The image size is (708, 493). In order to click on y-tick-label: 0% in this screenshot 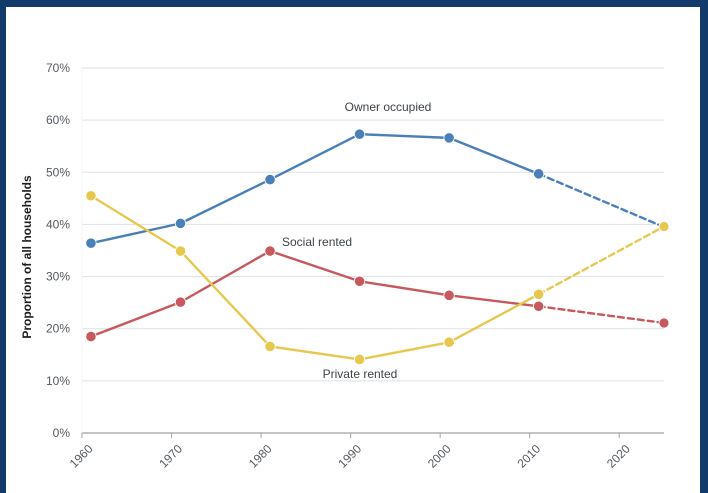, I will do `click(62, 433)`.